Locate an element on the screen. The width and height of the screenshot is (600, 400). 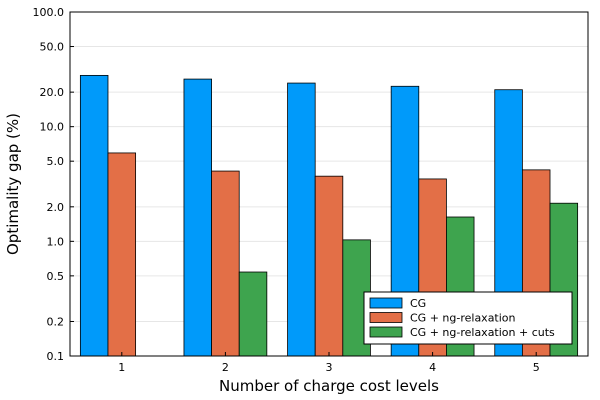
bar-series1-cat1 is located at coordinates (225, 263).